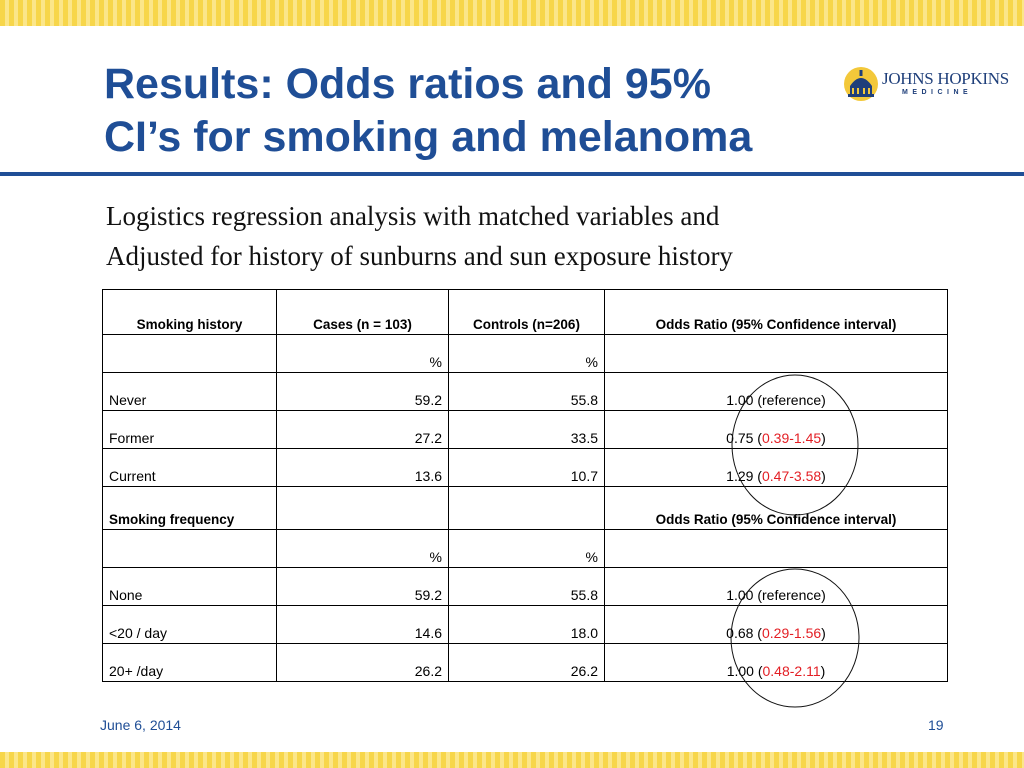  What do you see at coordinates (740, 438) in the screenshot?
I see `or-value: 0.75` at bounding box center [740, 438].